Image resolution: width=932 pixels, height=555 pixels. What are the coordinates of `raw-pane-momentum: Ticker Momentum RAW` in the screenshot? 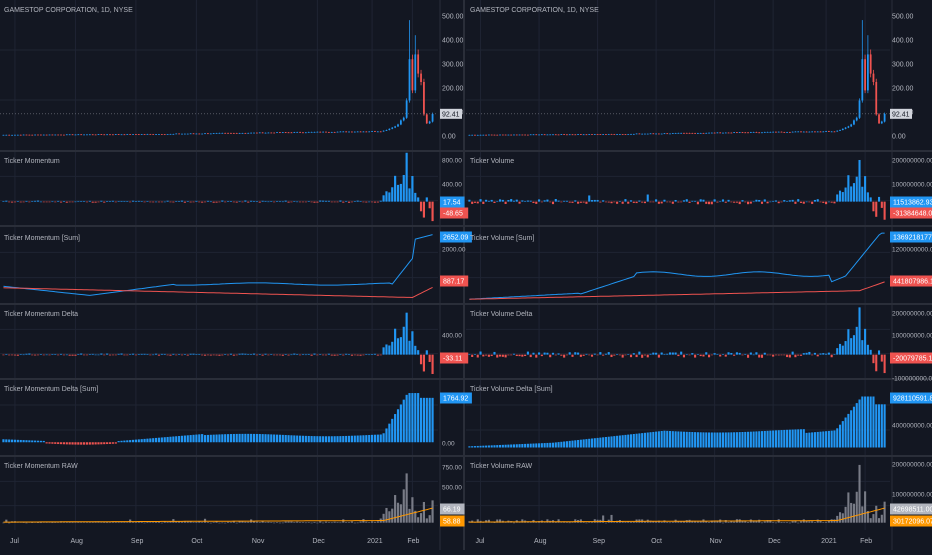 It's located at (218, 493).